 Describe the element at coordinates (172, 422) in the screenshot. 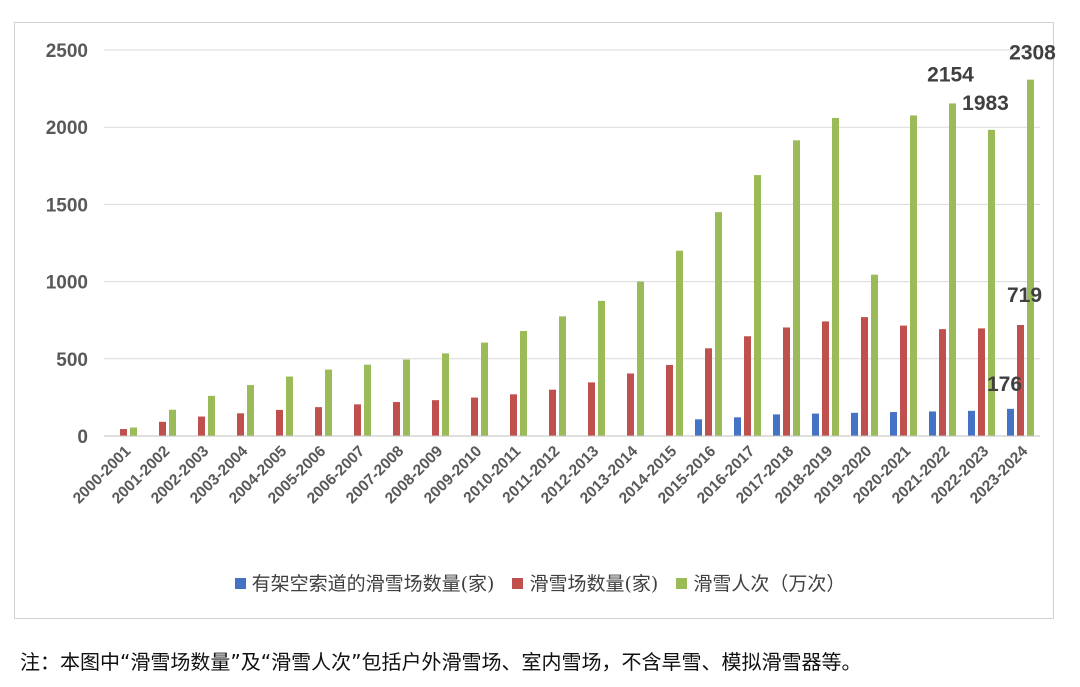

I see `bar-series-2-2001-2002` at that location.